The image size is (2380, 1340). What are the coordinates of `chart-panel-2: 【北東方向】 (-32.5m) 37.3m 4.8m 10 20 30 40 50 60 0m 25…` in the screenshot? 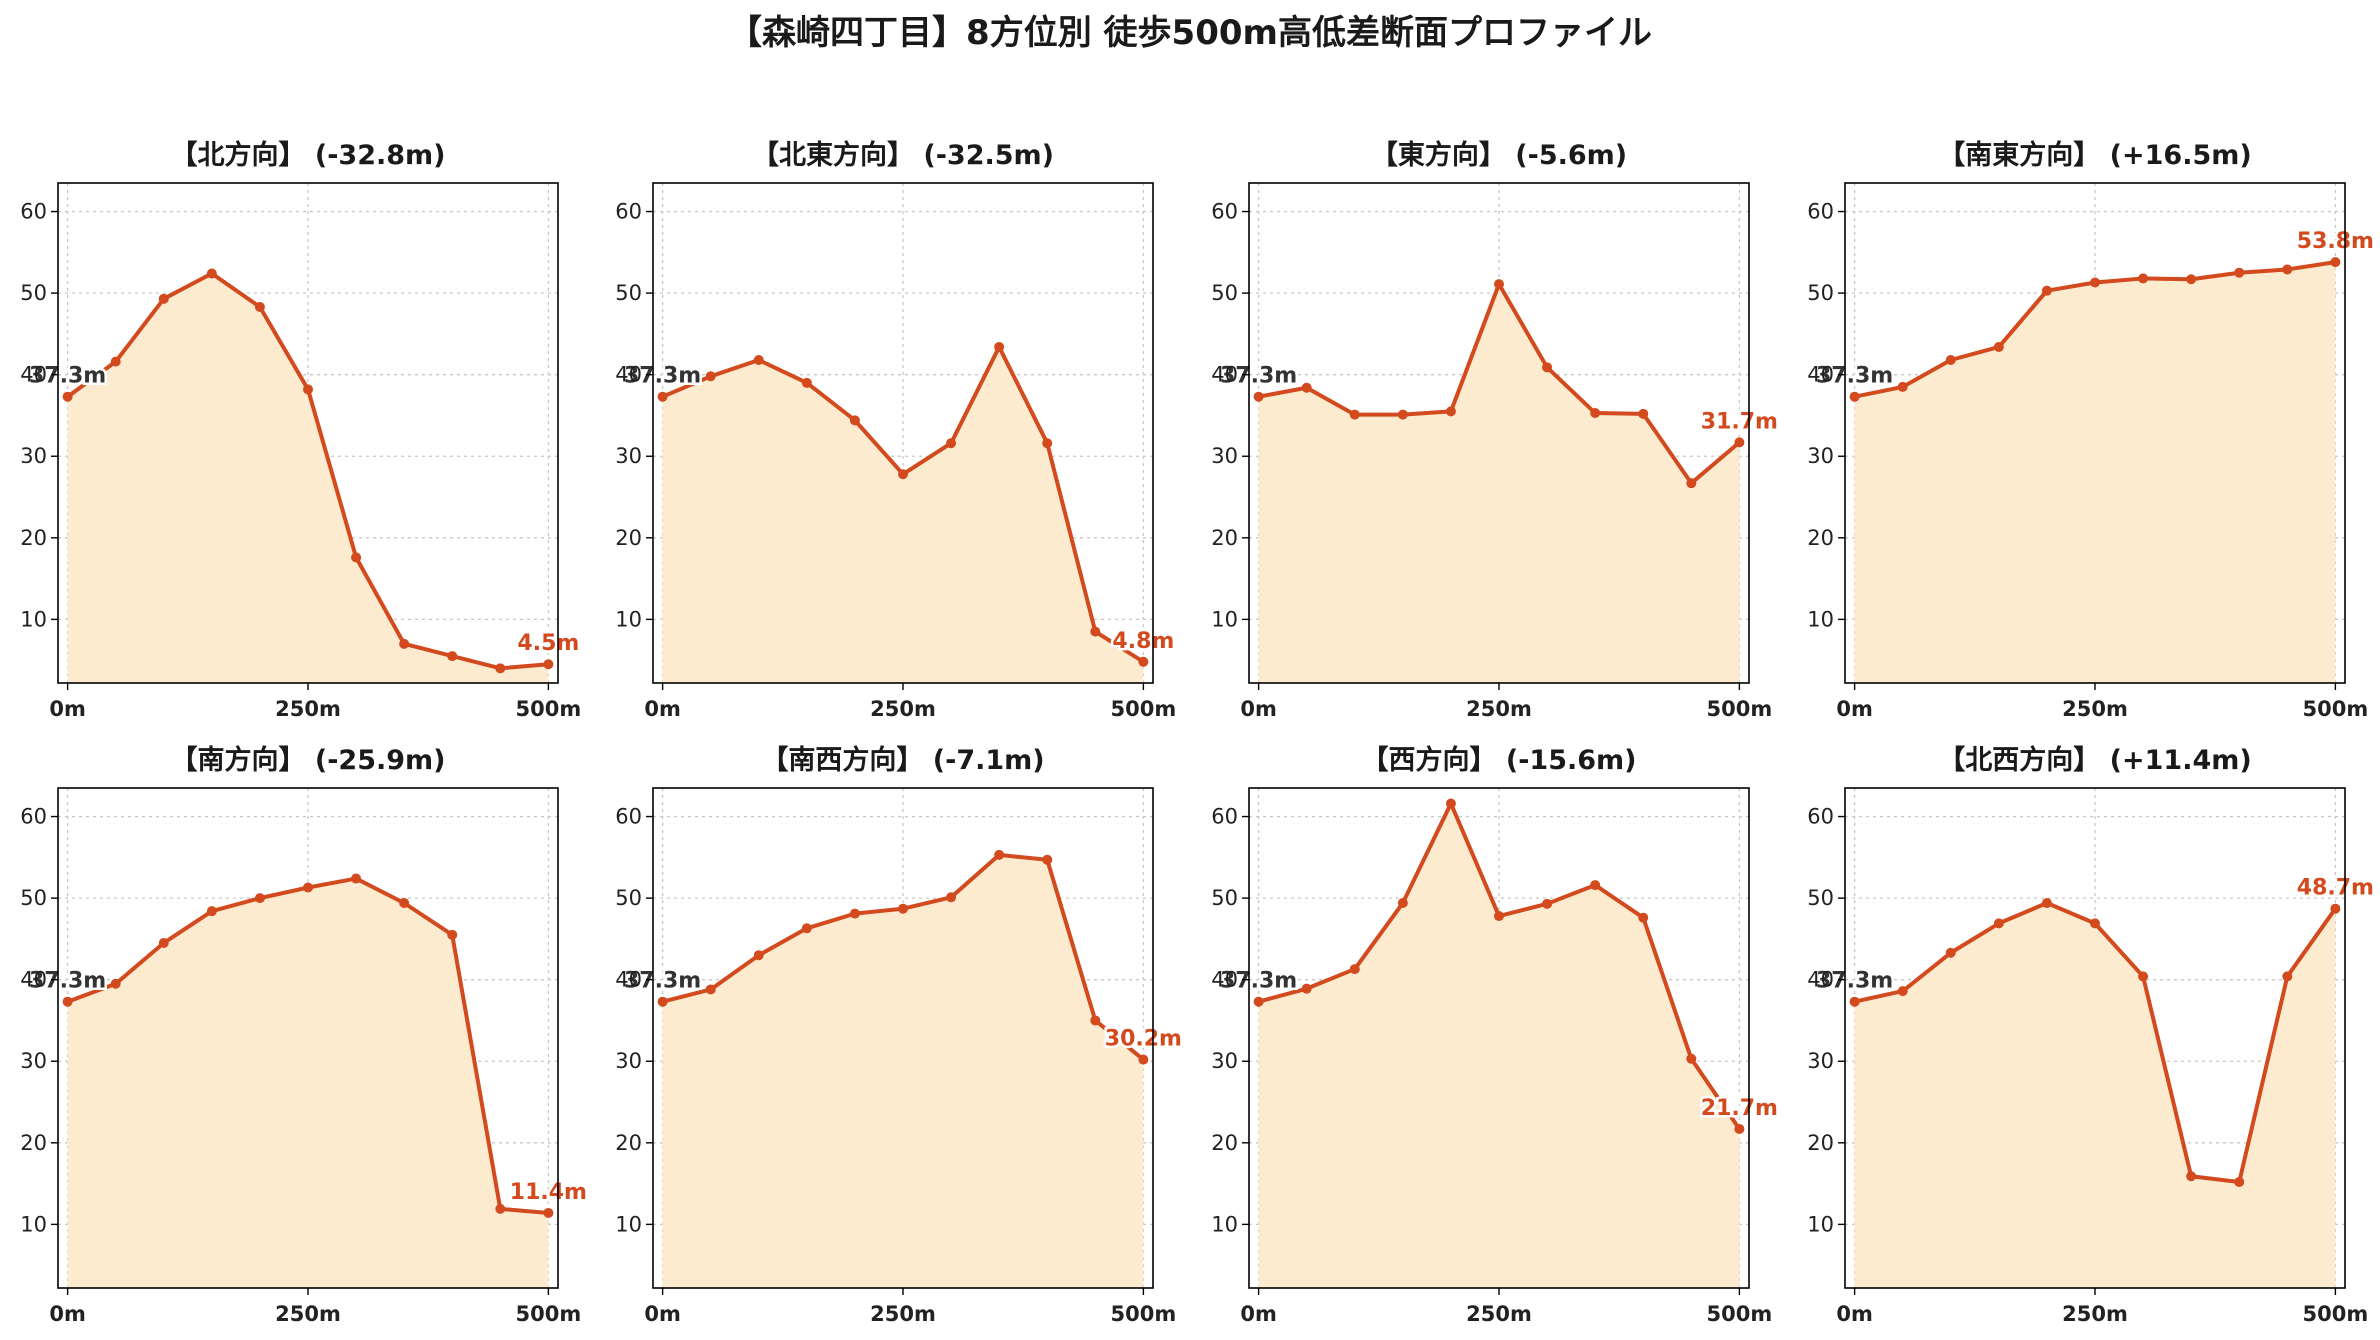 It's located at (896, 430).